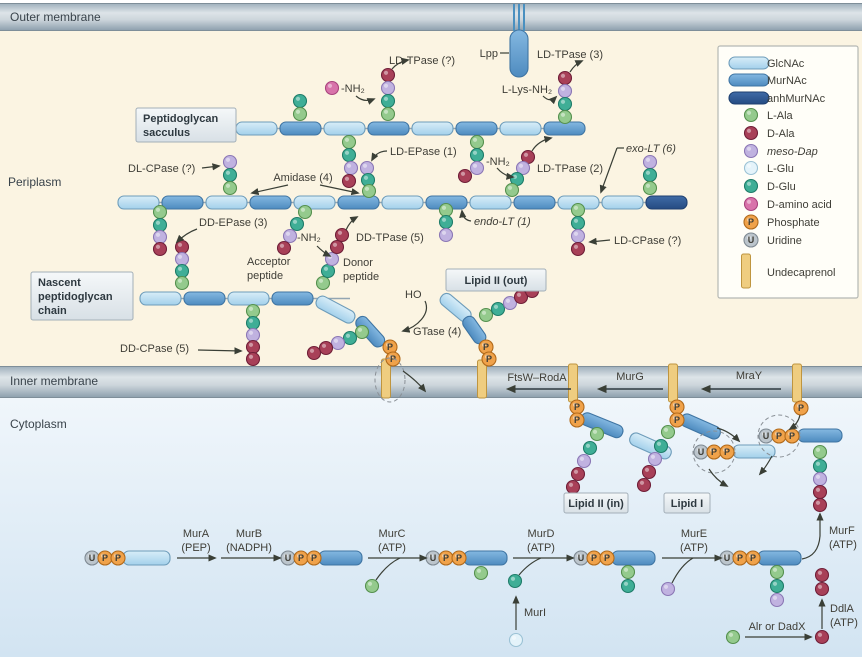  What do you see at coordinates (780, 116) in the screenshot?
I see `legend-l-ala: L-Ala` at bounding box center [780, 116].